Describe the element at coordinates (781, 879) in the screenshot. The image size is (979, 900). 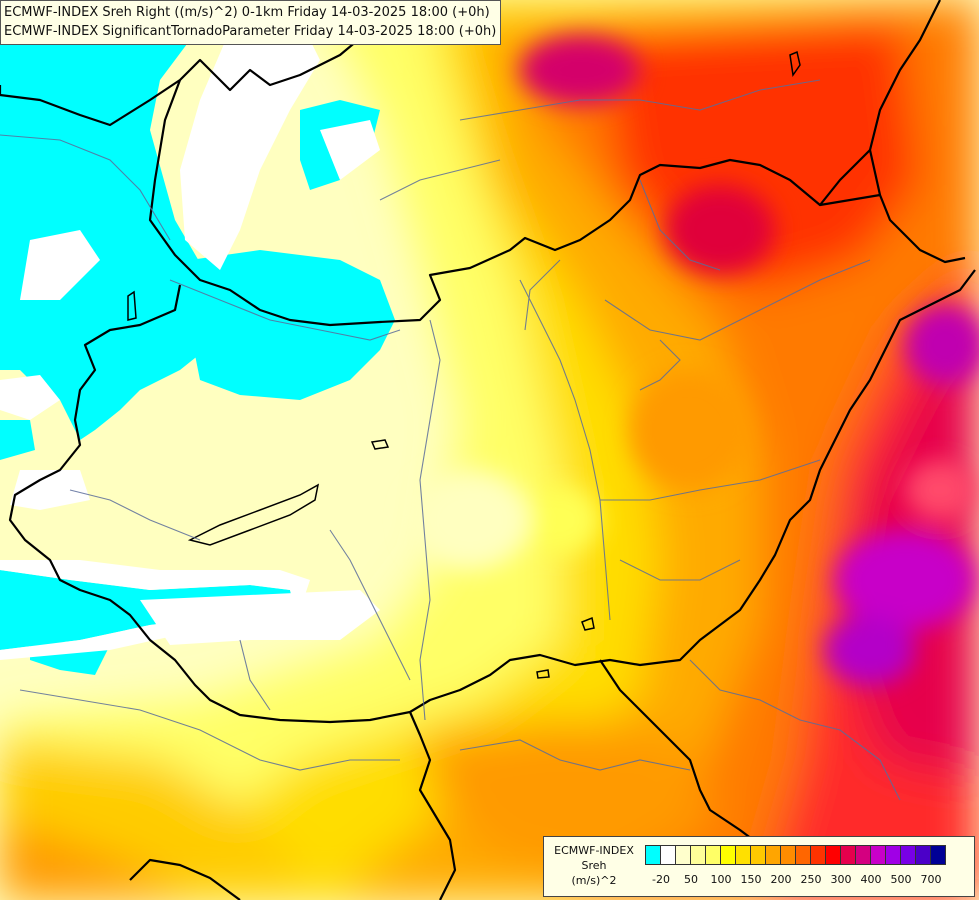
I see `legend-tick-4: 200` at that location.